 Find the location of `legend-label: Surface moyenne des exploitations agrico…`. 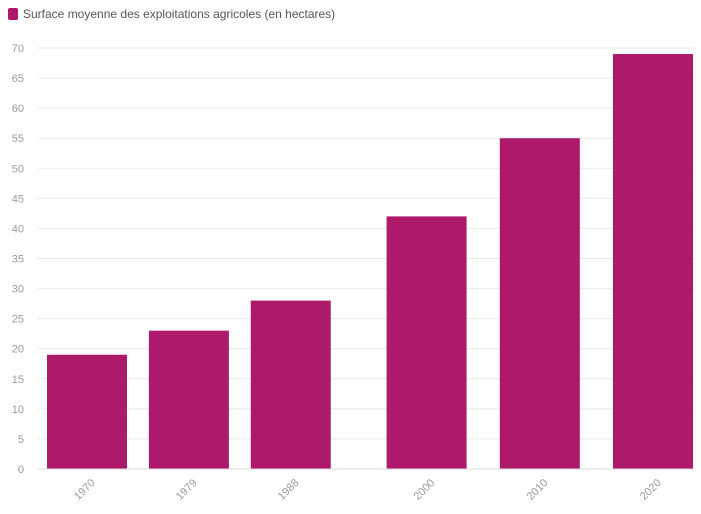

legend-label: Surface moyenne des exploitations agrico… is located at coordinates (179, 14).